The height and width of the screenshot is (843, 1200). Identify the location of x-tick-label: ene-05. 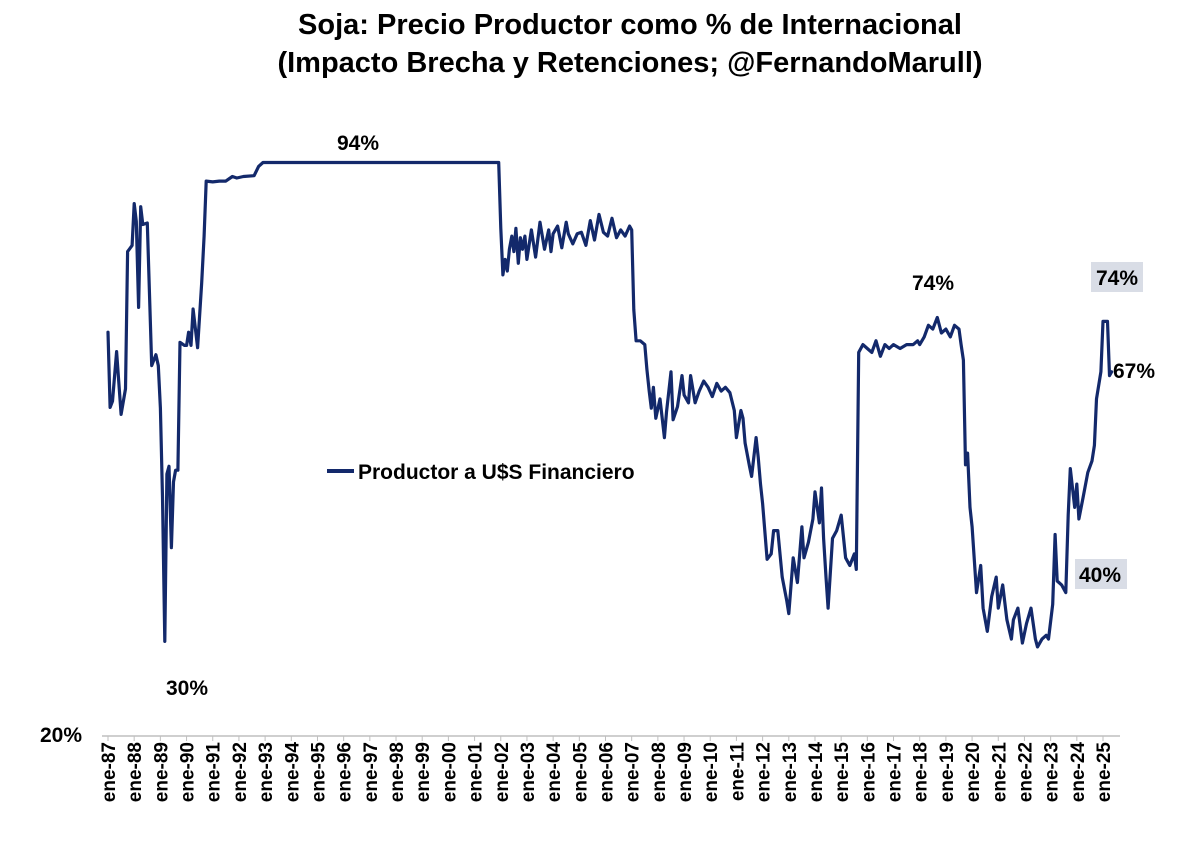
(580, 772).